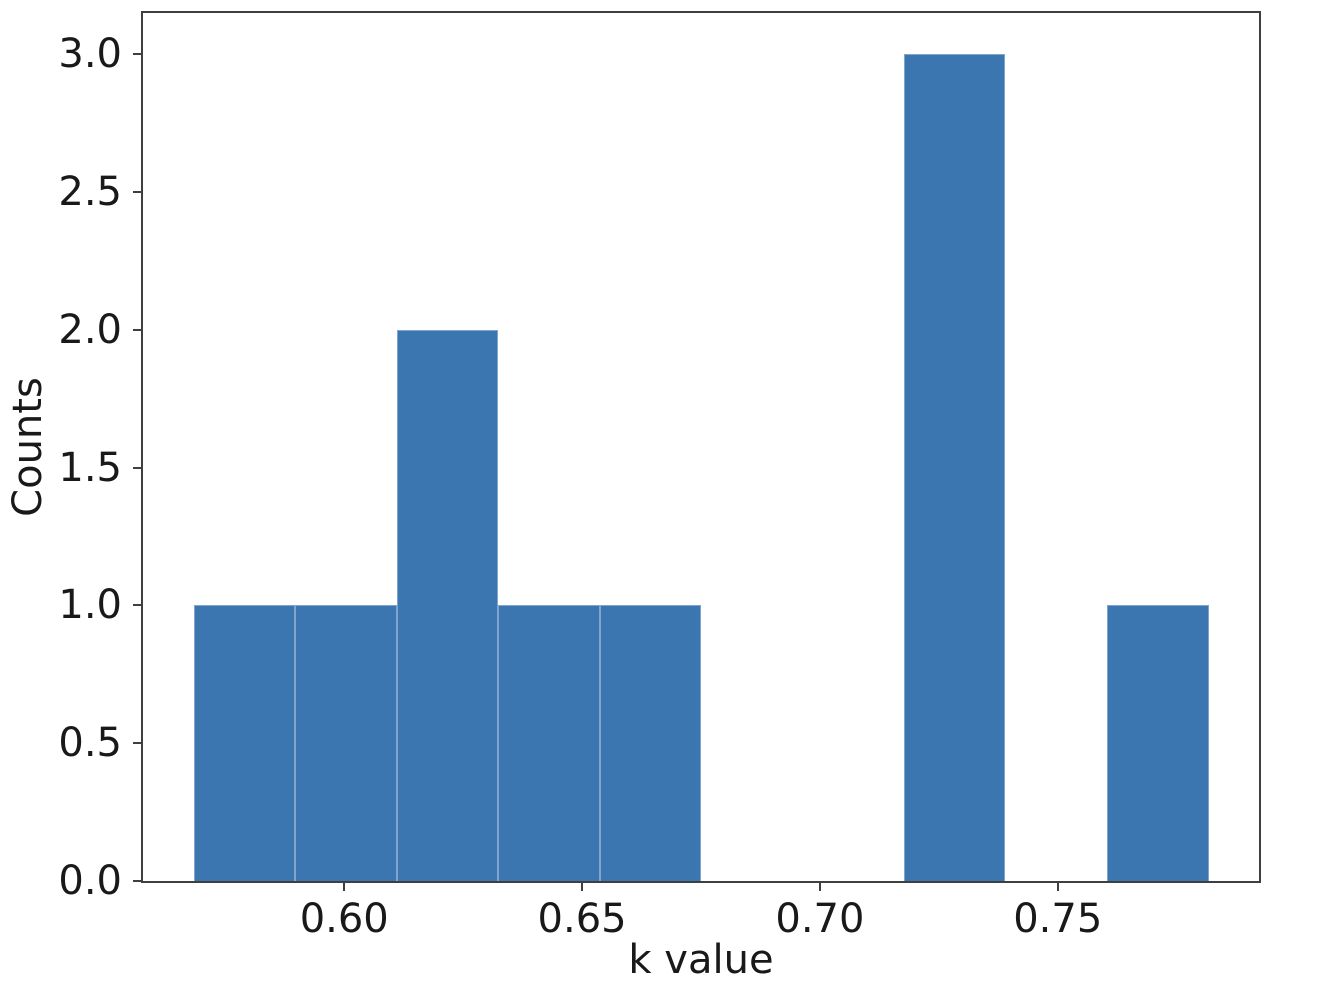 The width and height of the screenshot is (1326, 990). What do you see at coordinates (90, 743) in the screenshot?
I see `y-tick-label: 0.5` at bounding box center [90, 743].